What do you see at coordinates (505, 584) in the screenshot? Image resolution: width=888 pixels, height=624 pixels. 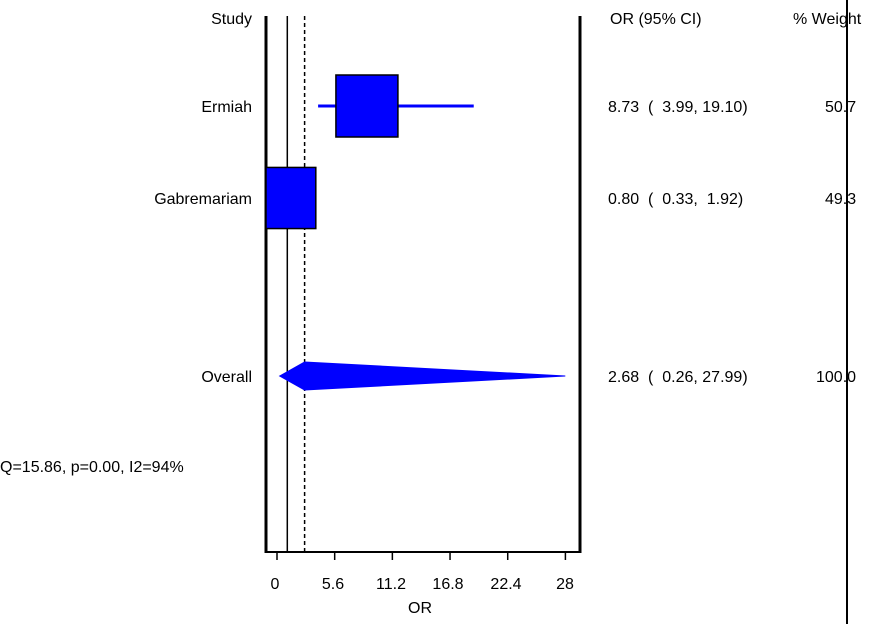 I see `x-tick-label-4: 22.4` at bounding box center [505, 584].